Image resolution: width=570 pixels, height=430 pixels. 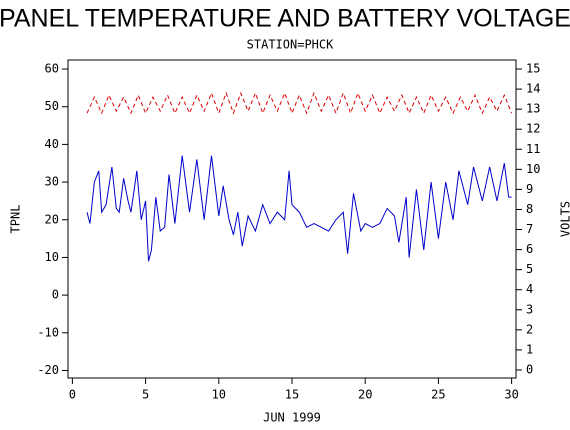 I want to click on y2-tick-label: 15, so click(x=533, y=69).